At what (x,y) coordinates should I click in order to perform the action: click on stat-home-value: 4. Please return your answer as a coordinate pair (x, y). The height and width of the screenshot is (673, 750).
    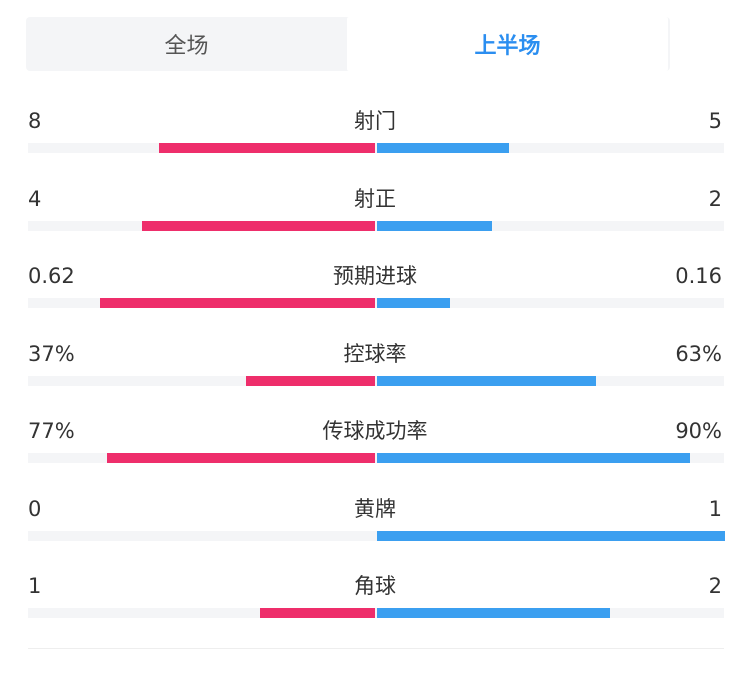
    Looking at the image, I should click on (35, 198).